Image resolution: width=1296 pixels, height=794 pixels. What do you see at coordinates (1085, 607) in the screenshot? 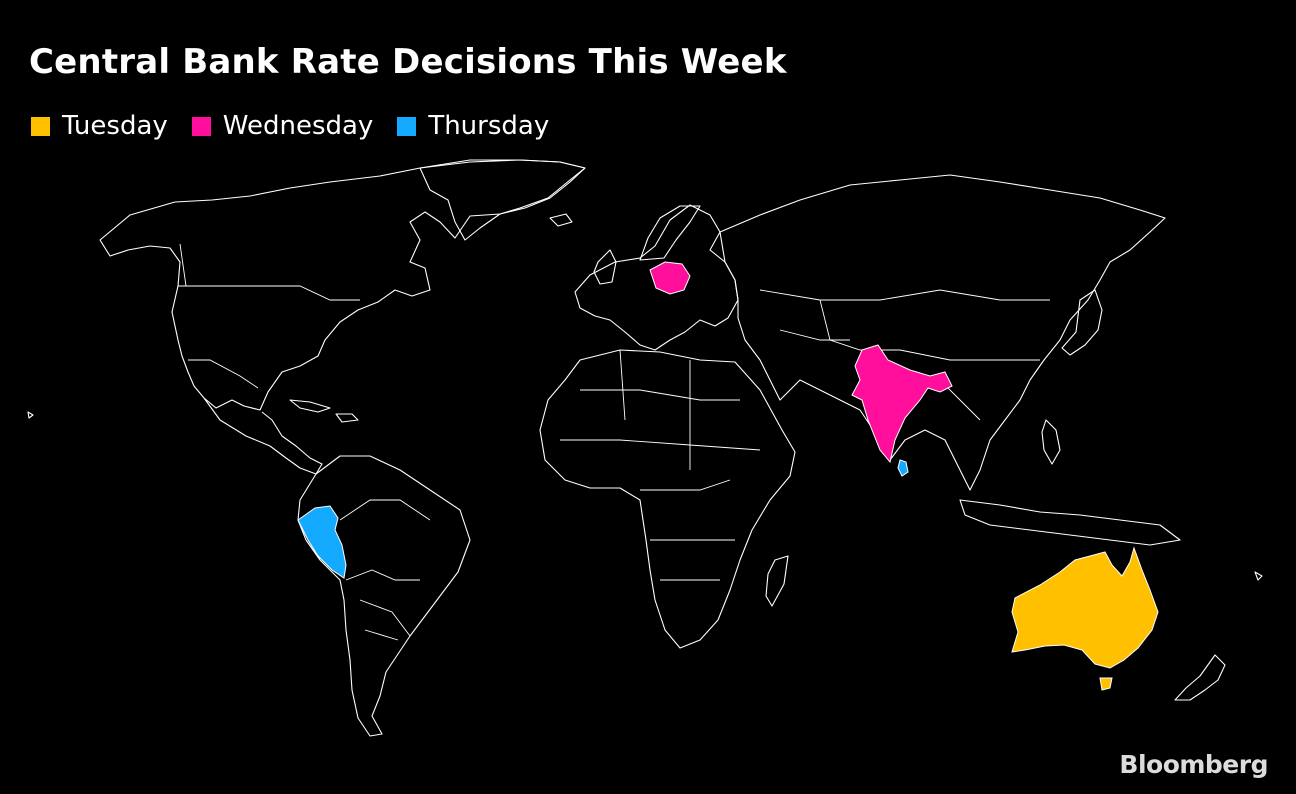
I see `australia-shape` at bounding box center [1085, 607].